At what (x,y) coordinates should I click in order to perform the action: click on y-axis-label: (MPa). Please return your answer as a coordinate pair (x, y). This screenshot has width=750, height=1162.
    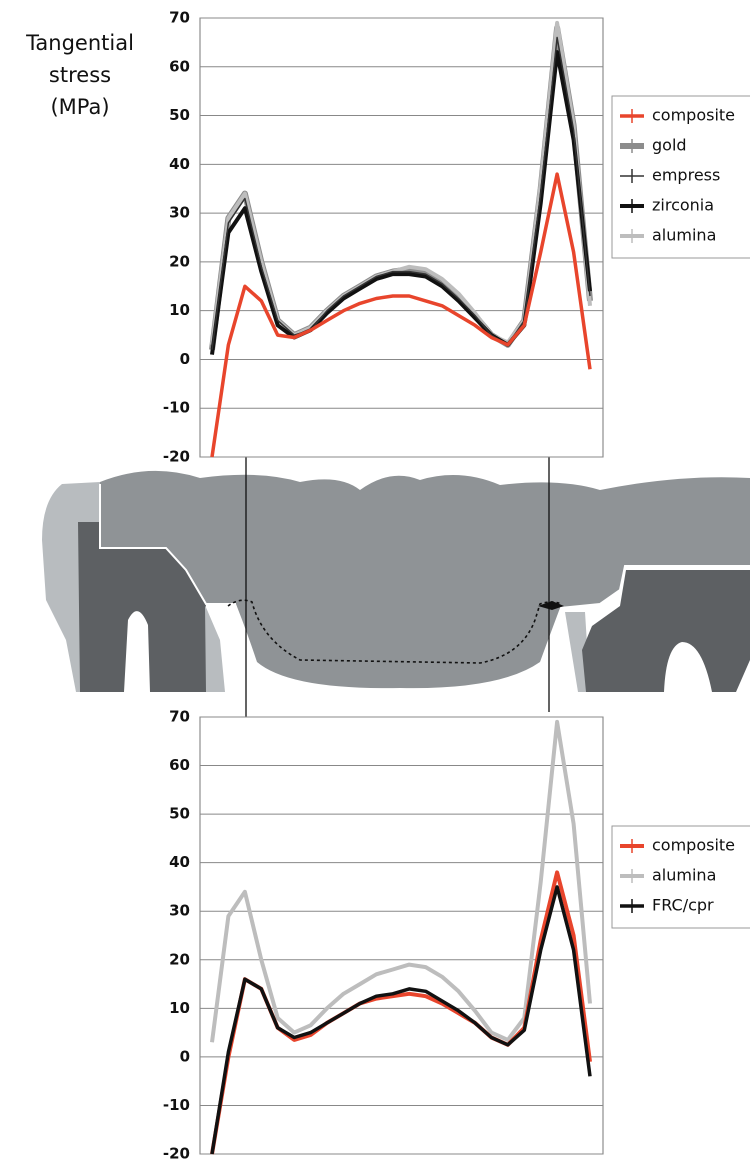
    Looking at the image, I should click on (79, 107).